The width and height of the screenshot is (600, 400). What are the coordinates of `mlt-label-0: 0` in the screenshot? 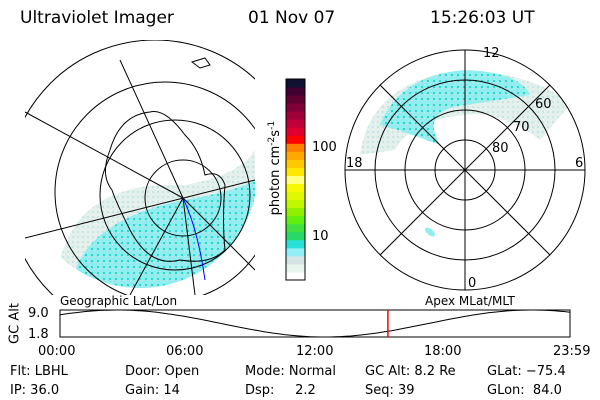 It's located at (472, 283).